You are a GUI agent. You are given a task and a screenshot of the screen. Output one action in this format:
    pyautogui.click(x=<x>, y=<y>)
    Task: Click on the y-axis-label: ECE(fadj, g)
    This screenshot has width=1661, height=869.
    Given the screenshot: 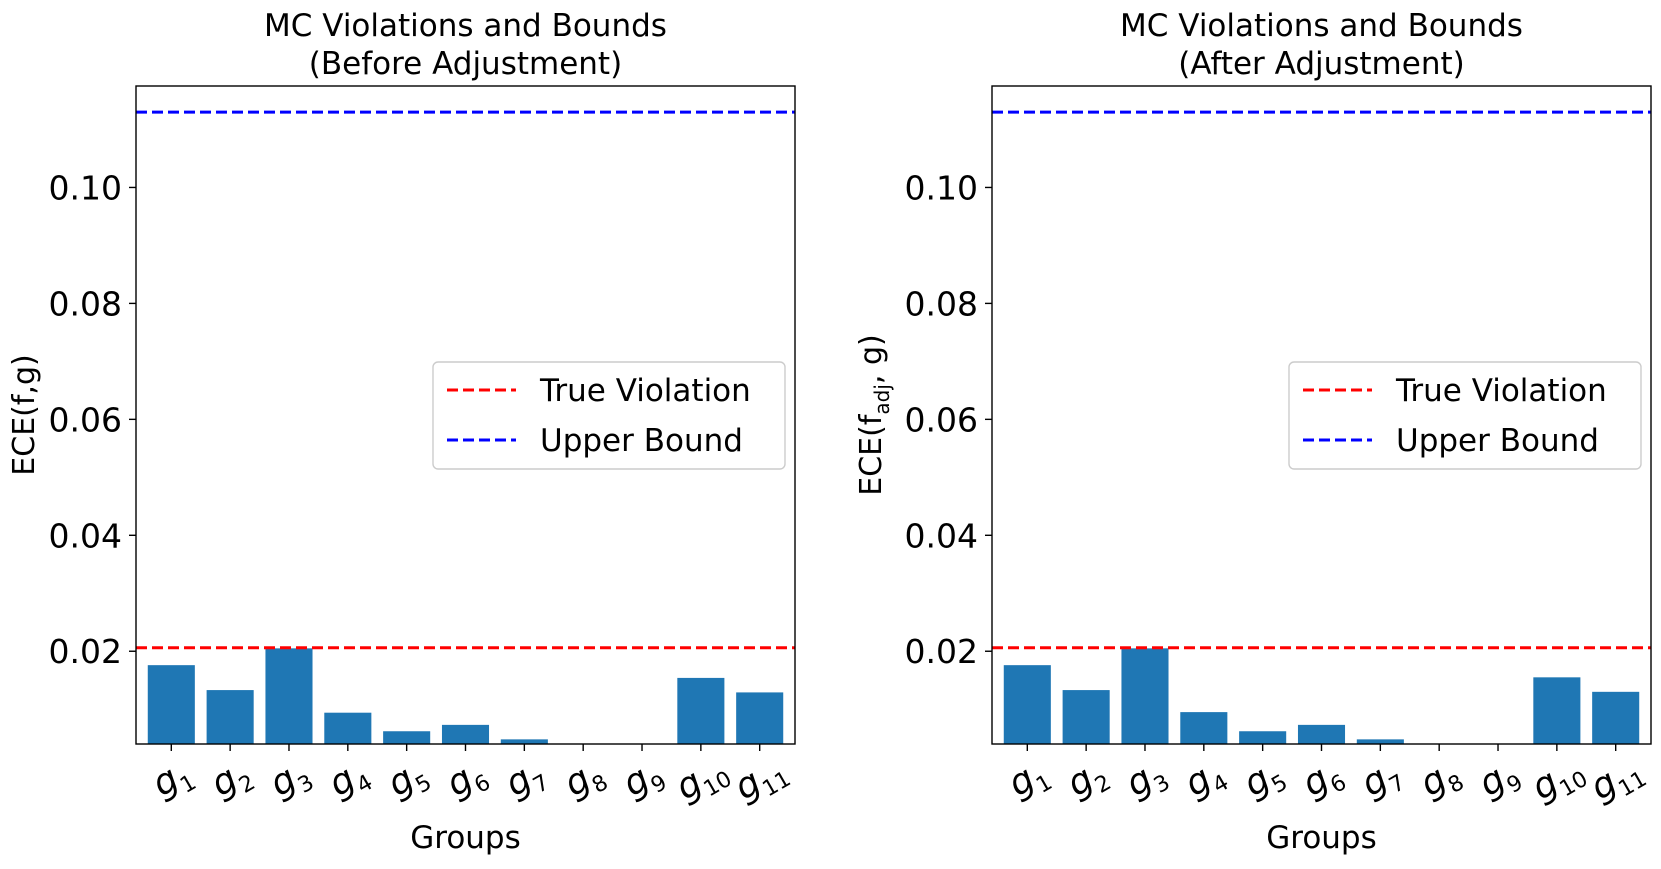 What is the action you would take?
    pyautogui.click(x=874, y=414)
    